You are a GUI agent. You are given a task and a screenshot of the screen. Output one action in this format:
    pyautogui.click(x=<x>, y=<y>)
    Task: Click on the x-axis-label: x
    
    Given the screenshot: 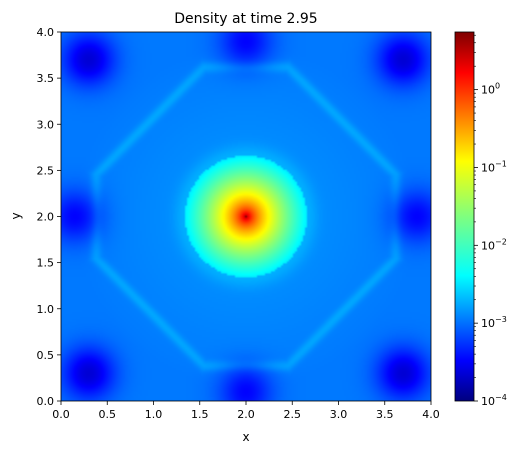 What is the action you would take?
    pyautogui.click(x=245, y=437)
    